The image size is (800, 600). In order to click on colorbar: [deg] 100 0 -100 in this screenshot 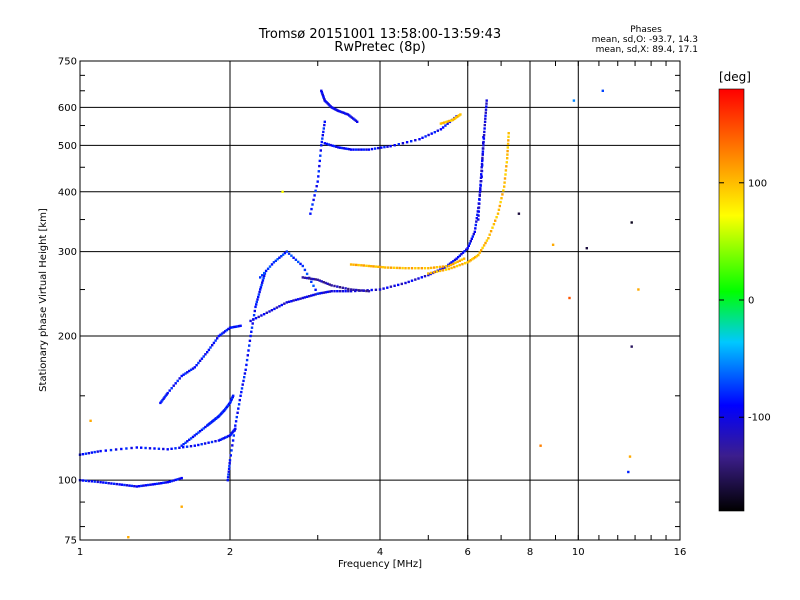, I will do `click(744, 291)`.